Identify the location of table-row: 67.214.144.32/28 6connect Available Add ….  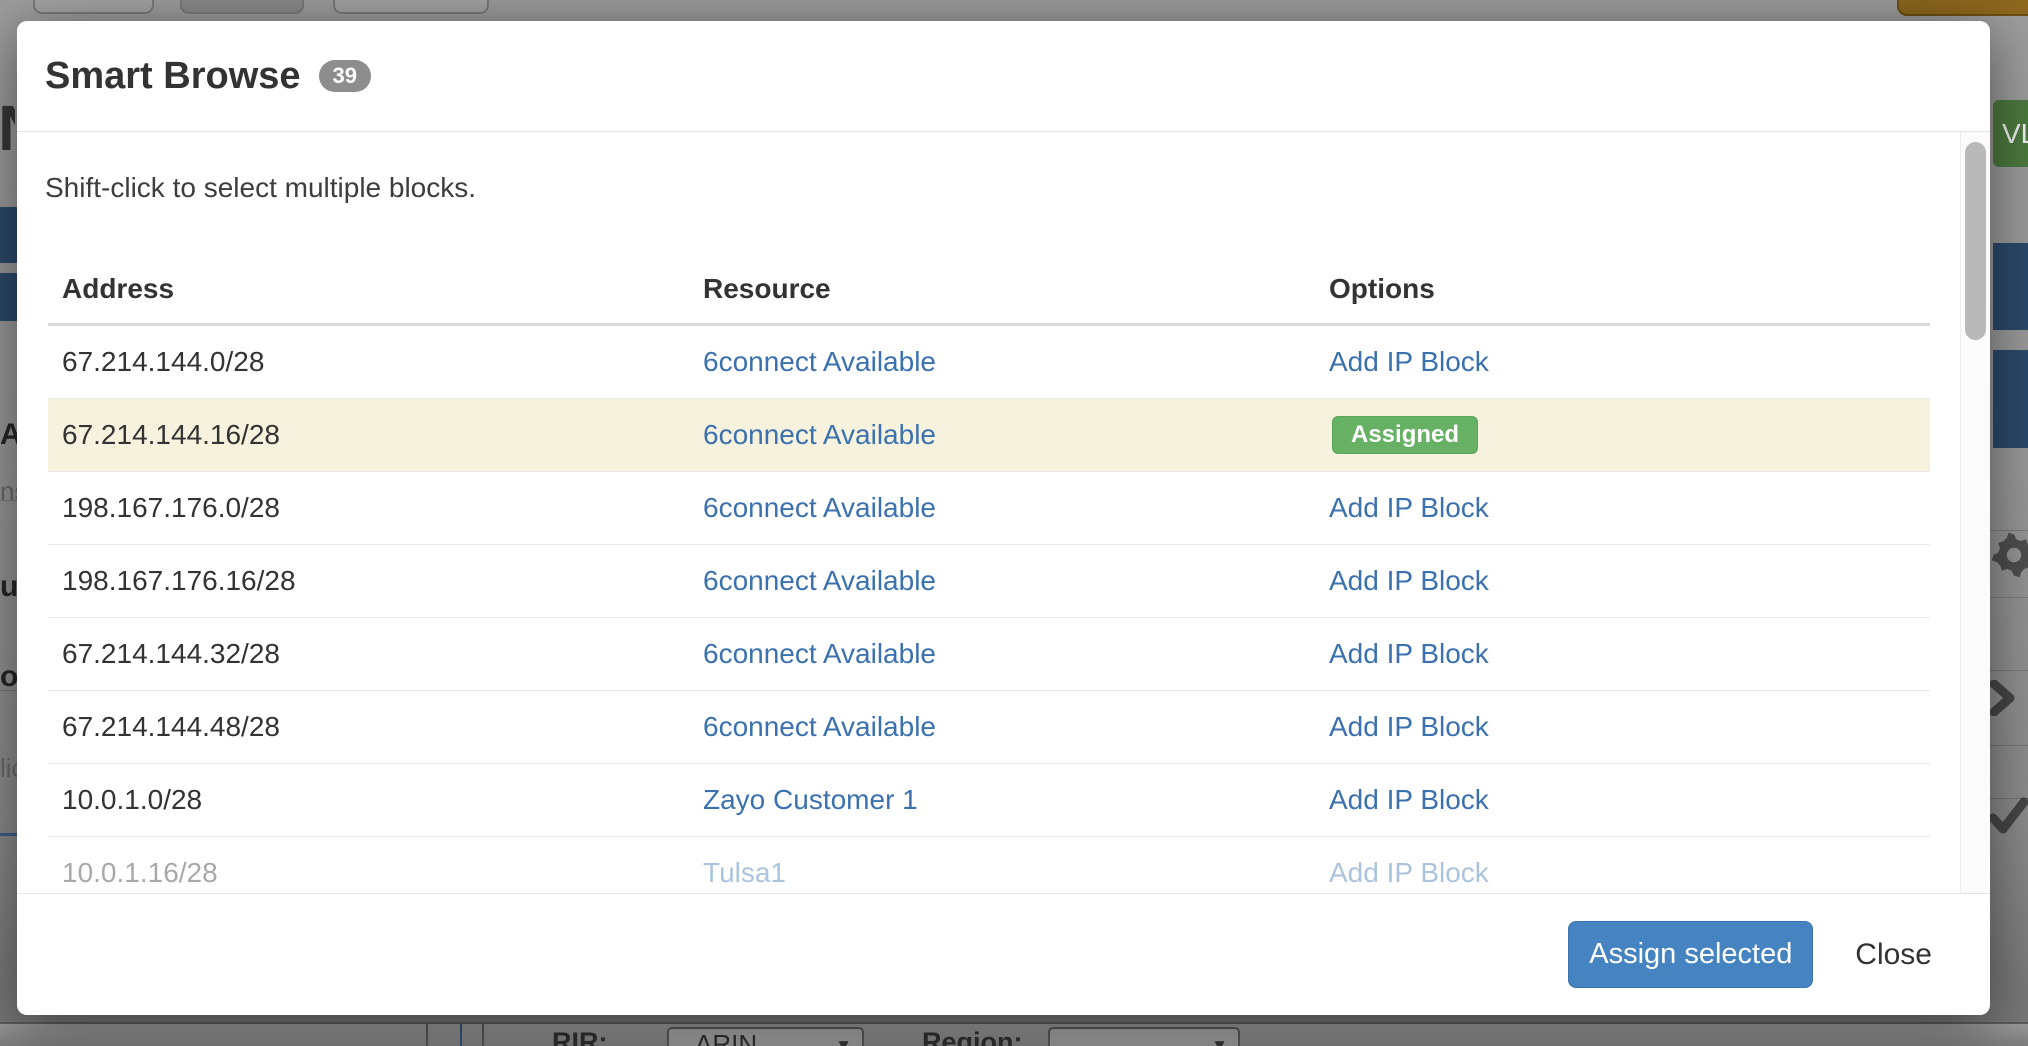
(989, 654).